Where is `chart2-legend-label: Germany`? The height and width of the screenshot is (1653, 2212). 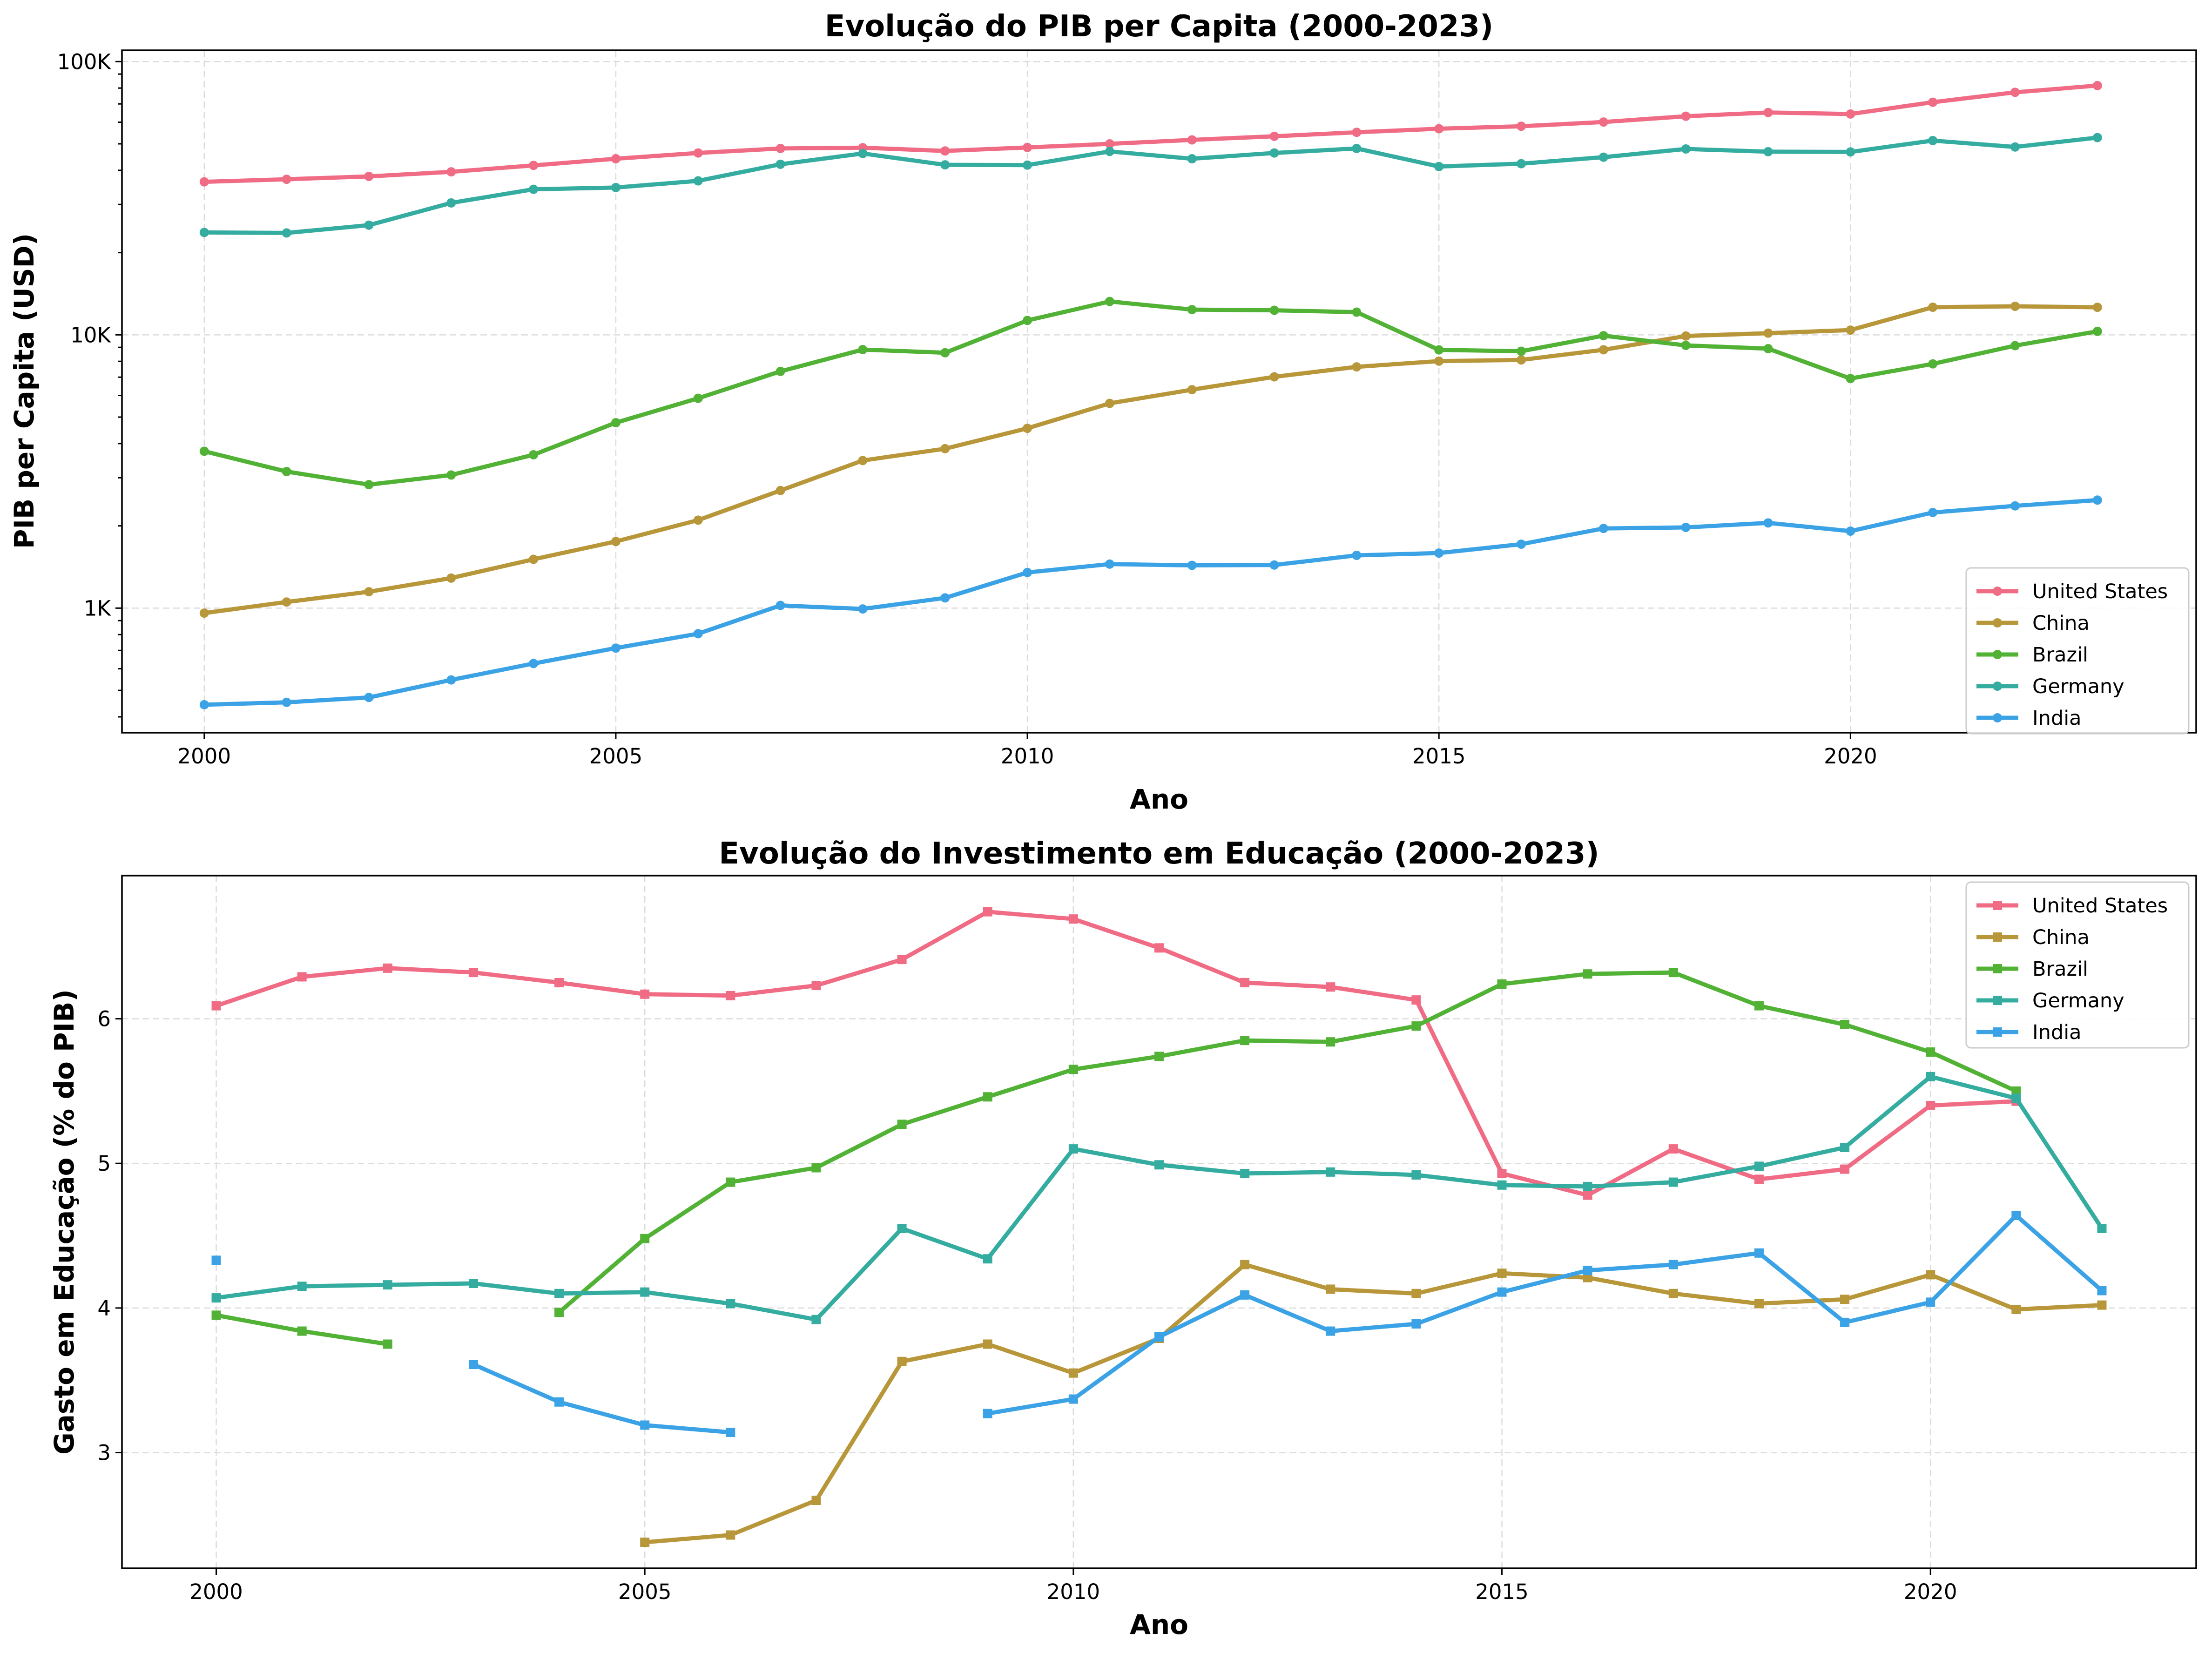
chart2-legend-label: Germany is located at coordinates (2078, 1000).